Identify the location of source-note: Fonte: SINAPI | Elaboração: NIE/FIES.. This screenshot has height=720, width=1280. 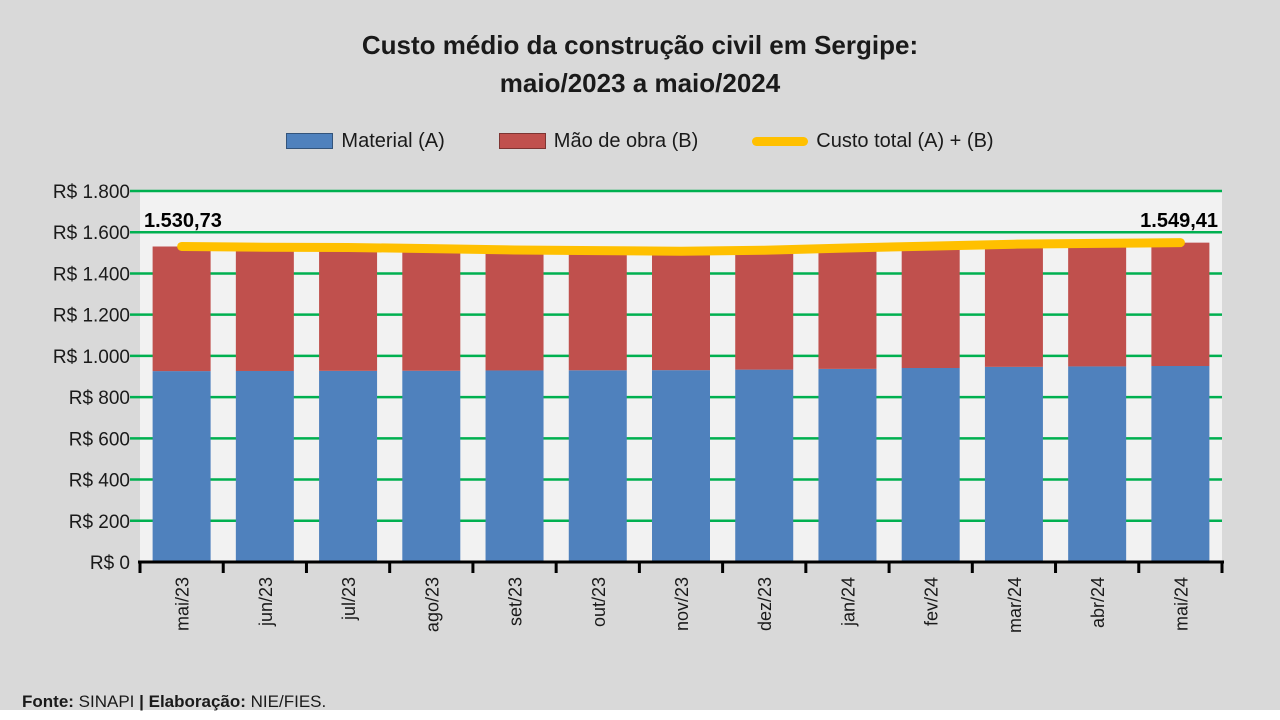
(174, 702).